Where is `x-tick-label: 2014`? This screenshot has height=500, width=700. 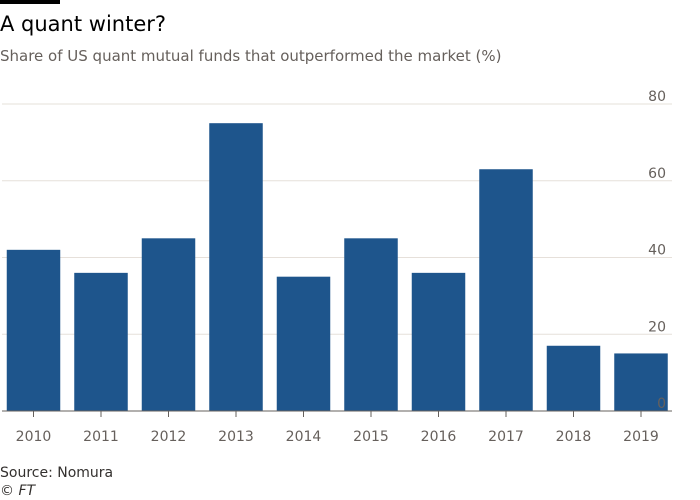
x-tick-label: 2014 is located at coordinates (304, 437).